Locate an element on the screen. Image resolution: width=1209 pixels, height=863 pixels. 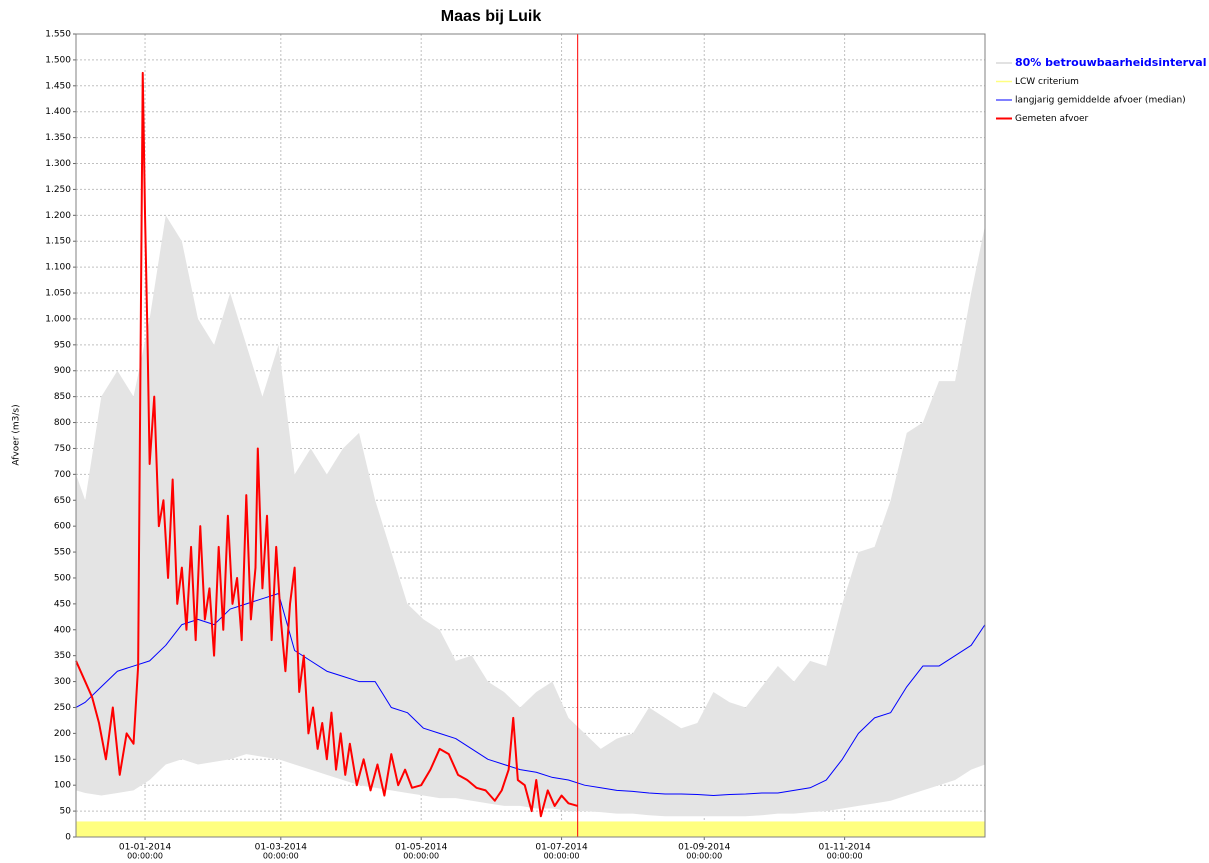
y-tick-label: 1.150 is located at coordinates (58, 242).